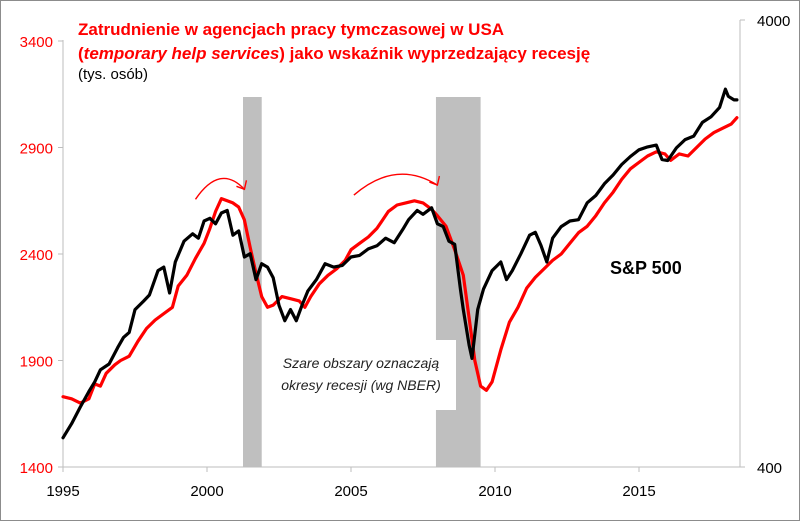  I want to click on chart-subtitle: (tys. osób), so click(113, 74).